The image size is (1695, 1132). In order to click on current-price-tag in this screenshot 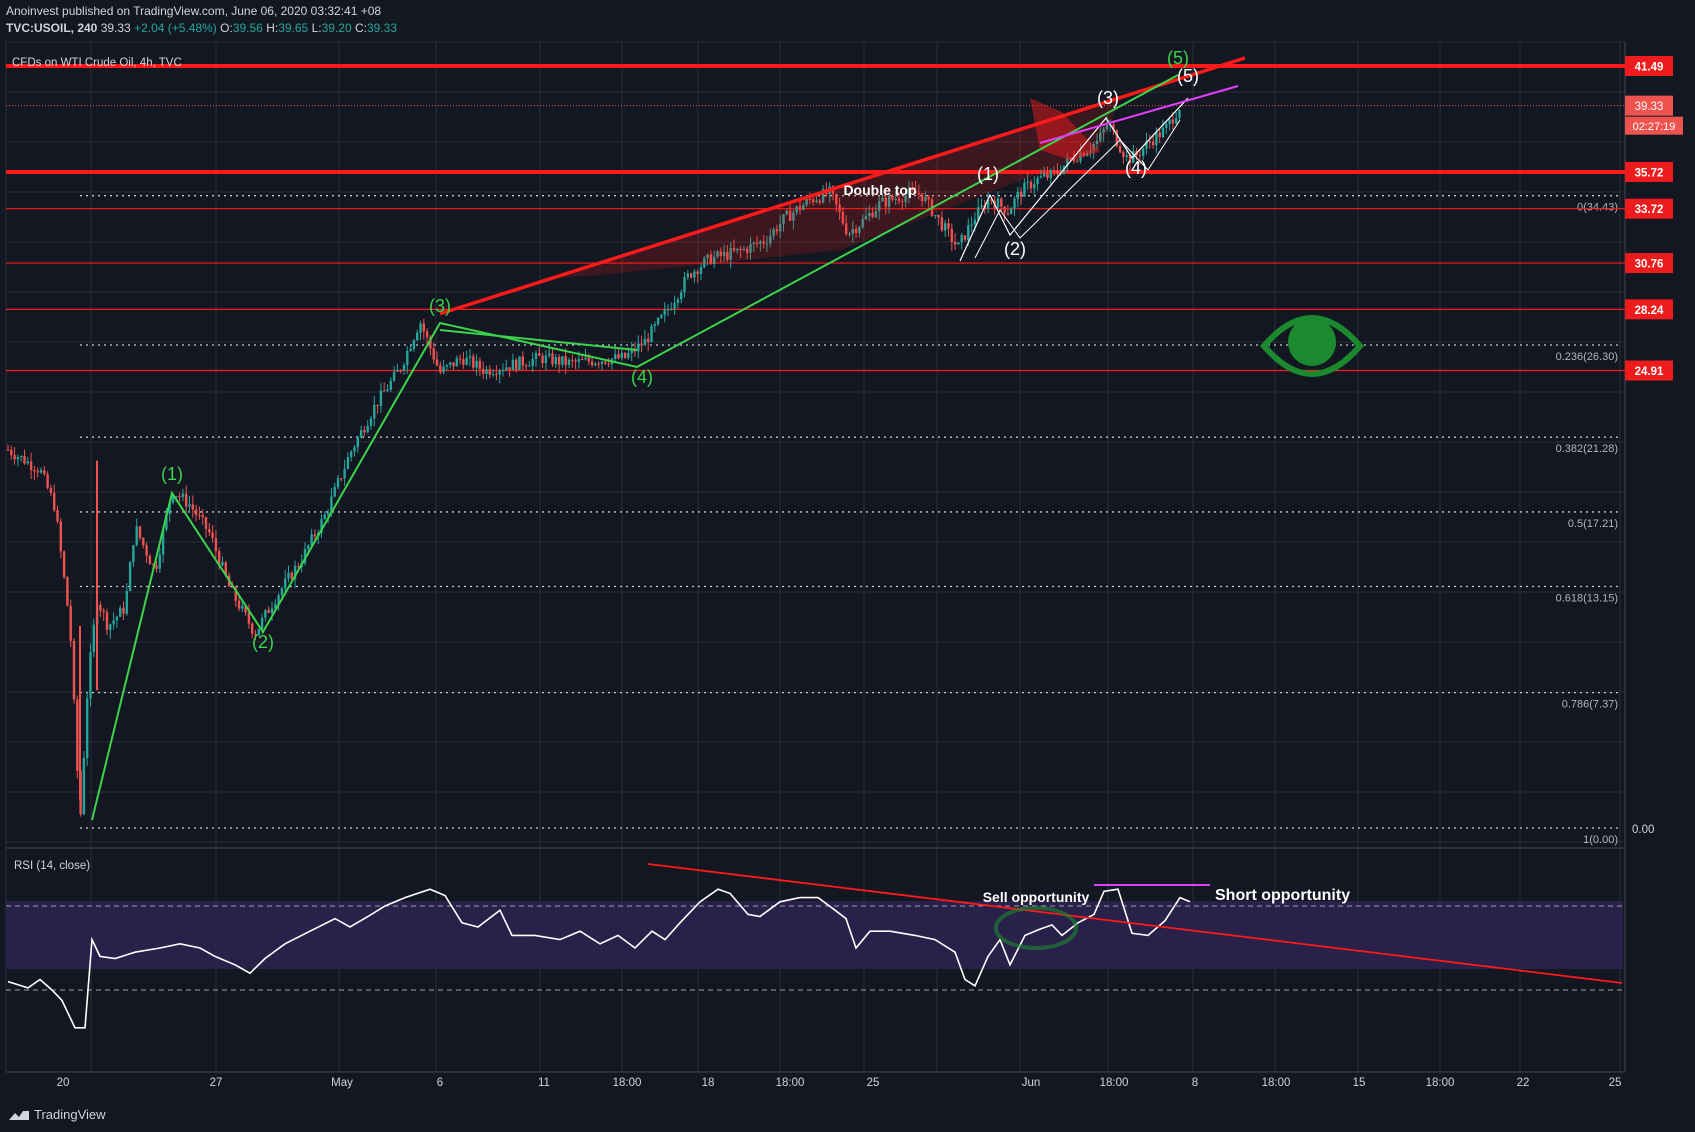, I will do `click(1649, 105)`.